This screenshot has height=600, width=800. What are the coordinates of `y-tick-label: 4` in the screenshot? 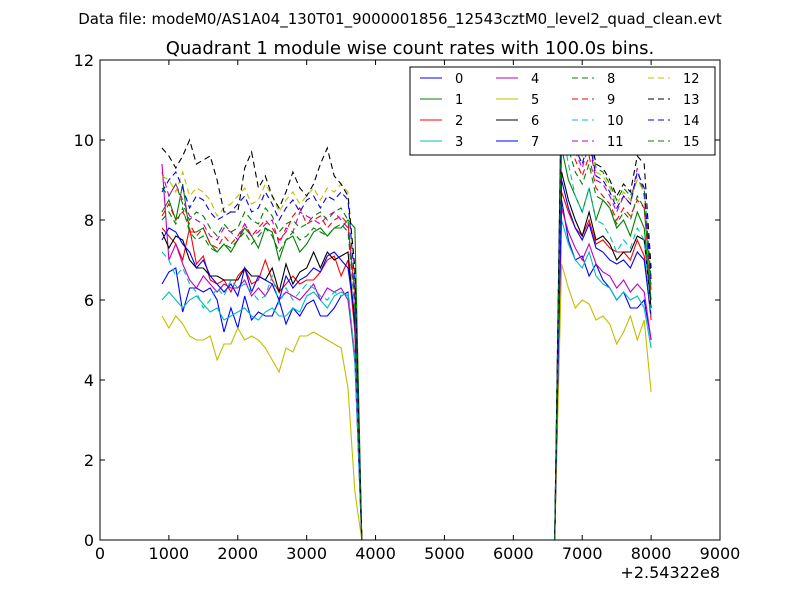 It's located at (89, 380).